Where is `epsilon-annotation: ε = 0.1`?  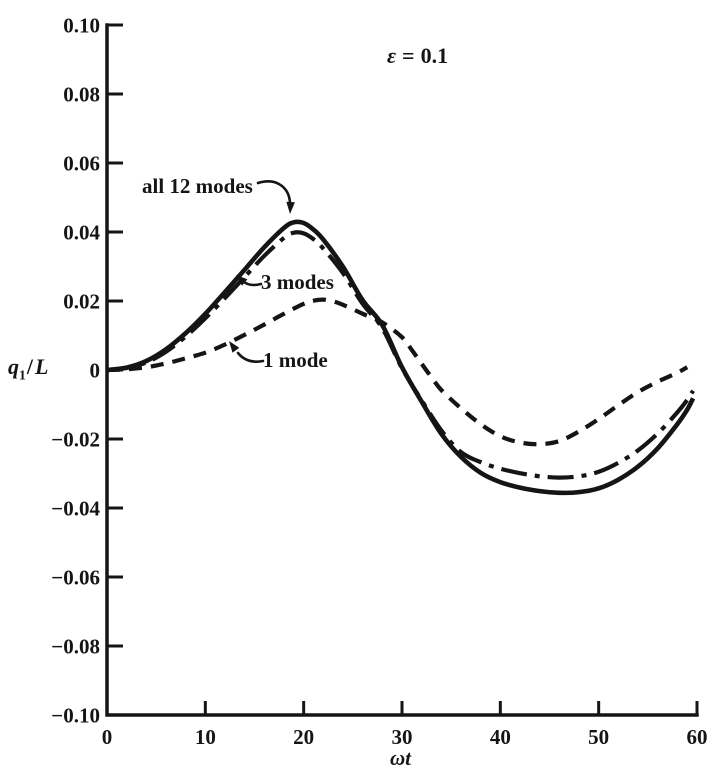 epsilon-annotation: ε = 0.1 is located at coordinates (418, 55).